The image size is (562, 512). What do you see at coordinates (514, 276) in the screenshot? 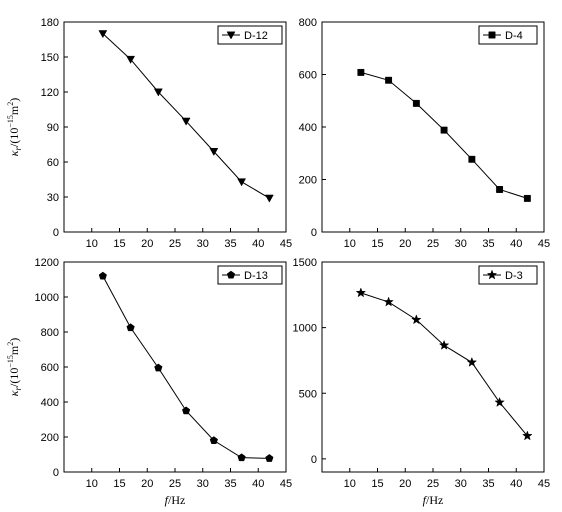
I see `legend-label: D-3` at bounding box center [514, 276].